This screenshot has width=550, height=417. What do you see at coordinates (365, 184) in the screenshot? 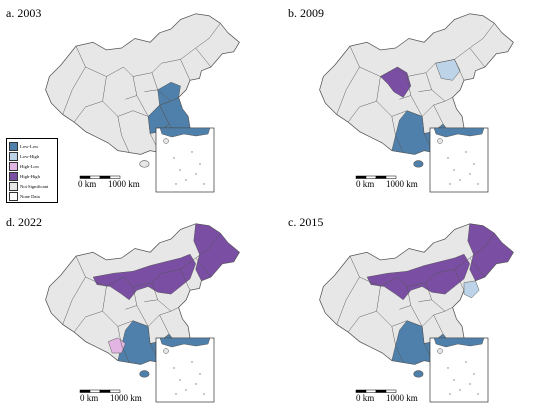
I see `scale-start-b: 0 km` at bounding box center [365, 184].